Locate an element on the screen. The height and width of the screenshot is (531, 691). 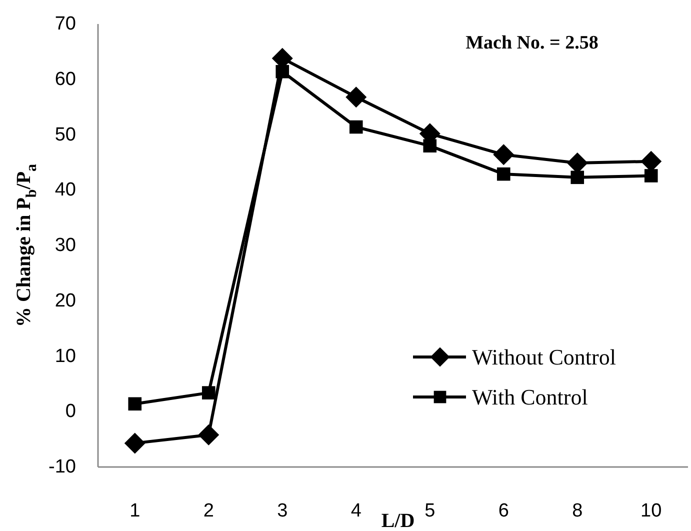
y-tick-label: 10 is located at coordinates (65, 356).